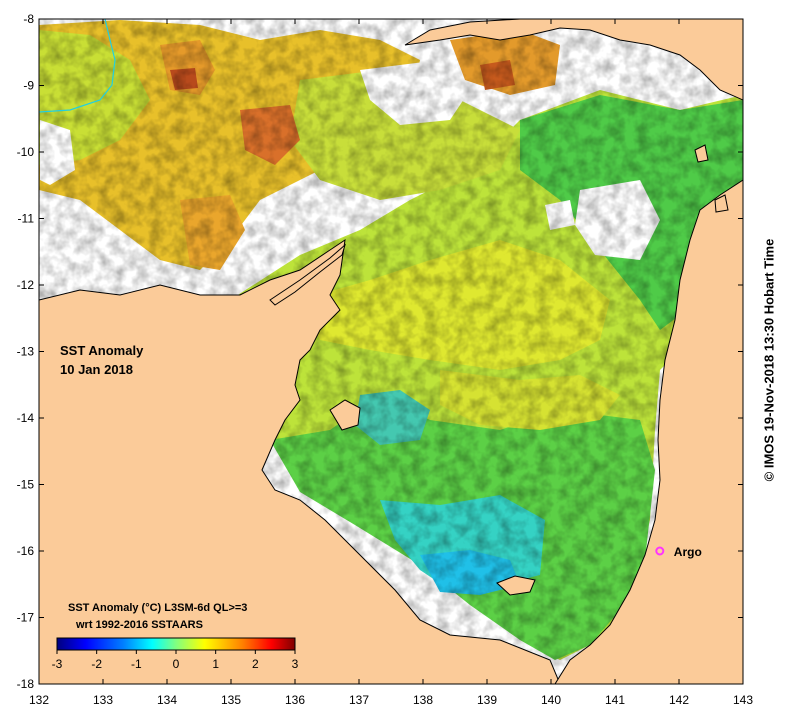 This screenshot has width=791, height=716. I want to click on lat-tick-label: -14, so click(26, 418).